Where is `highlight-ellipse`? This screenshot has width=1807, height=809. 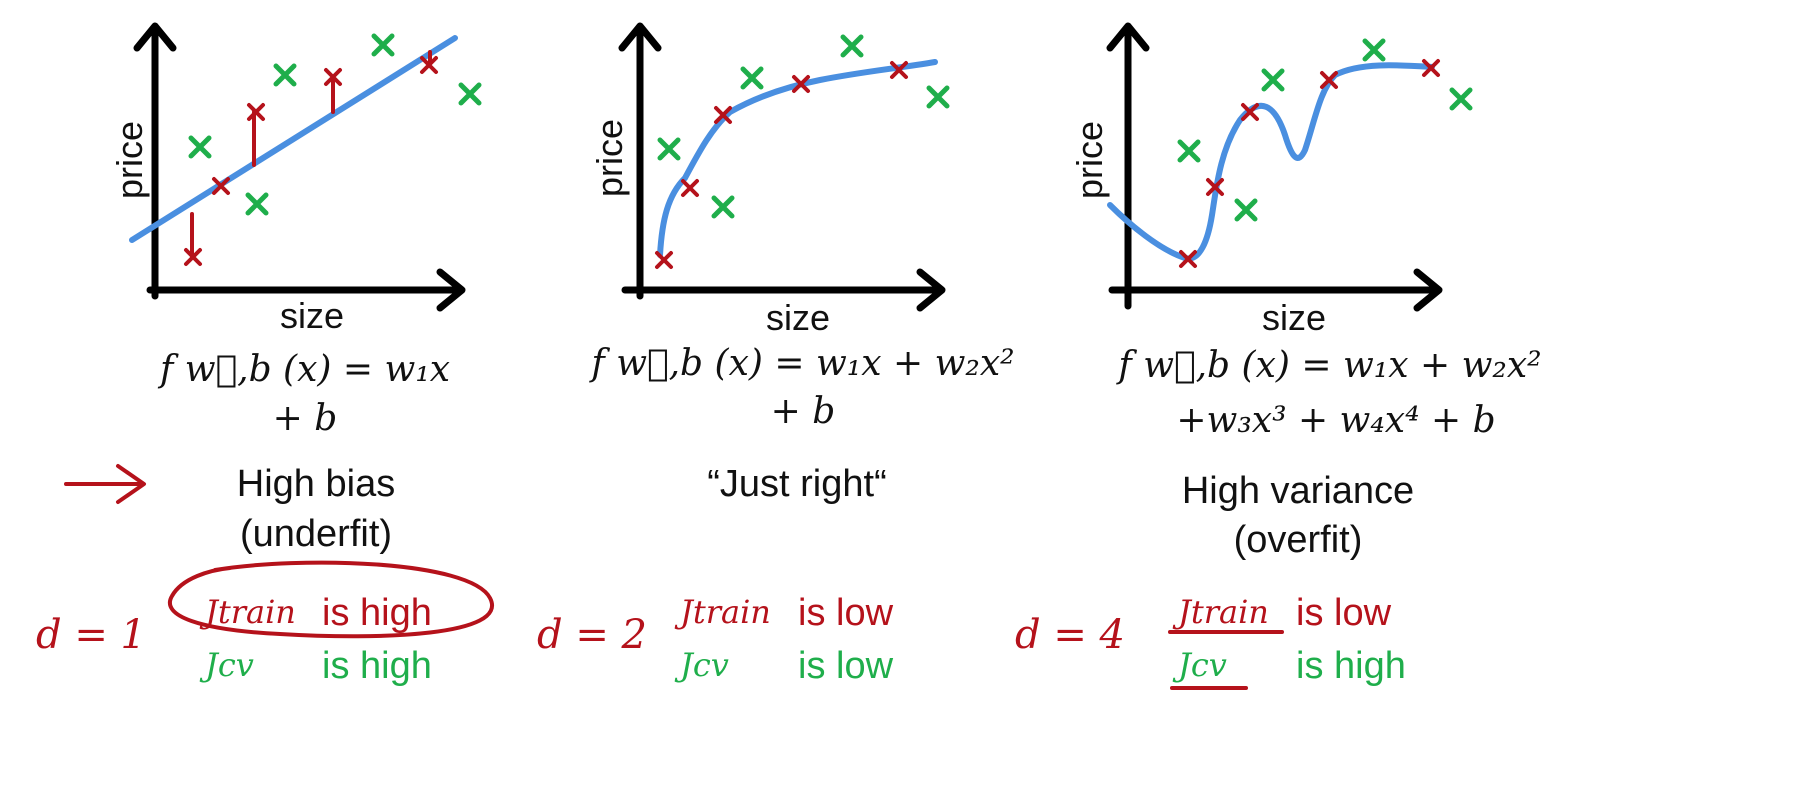
highlight-ellipse is located at coordinates (331, 599).